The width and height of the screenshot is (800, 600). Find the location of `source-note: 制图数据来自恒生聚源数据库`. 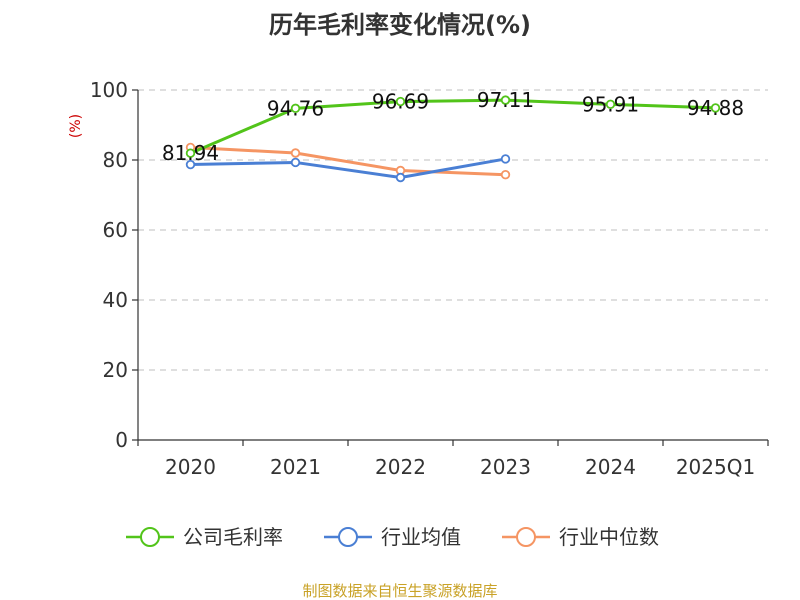

source-note: 制图数据来自恒生聚源数据库 is located at coordinates (399, 591).